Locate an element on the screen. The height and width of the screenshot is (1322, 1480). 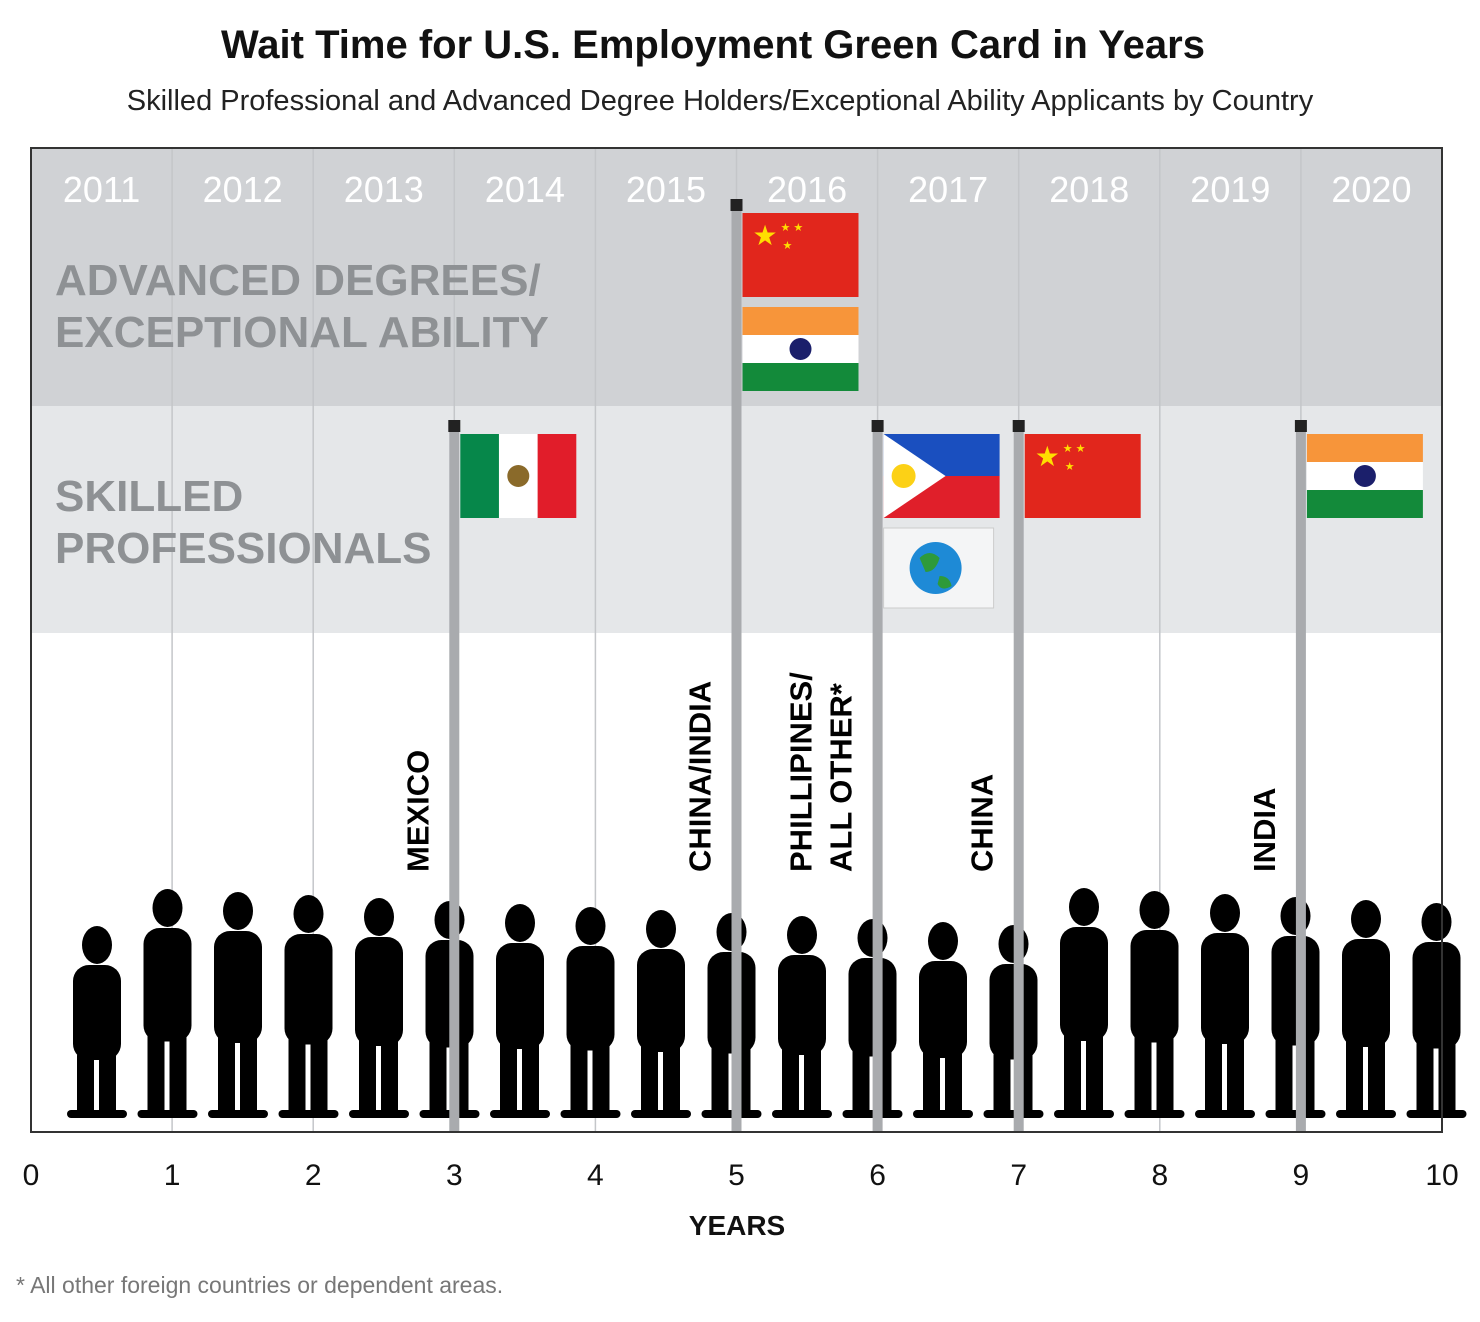
year-label: 2018 is located at coordinates (1089, 189).